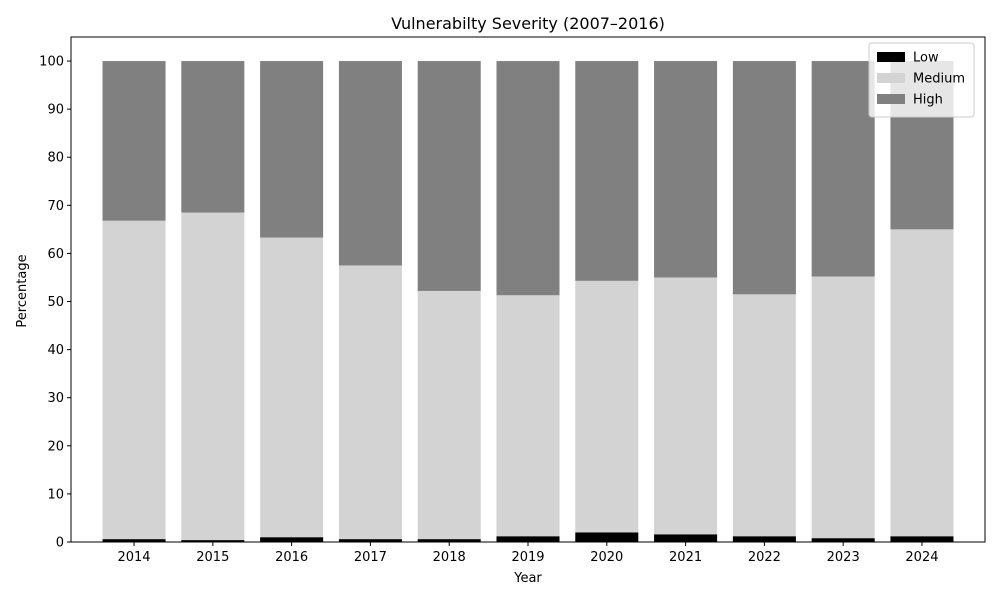 This screenshot has height=600, width=1000. I want to click on bar-medium-2020, so click(607, 406).